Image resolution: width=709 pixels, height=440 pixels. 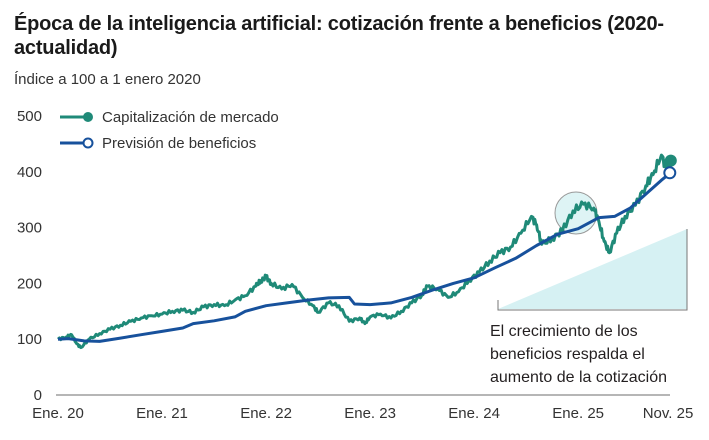 I want to click on y-tick-label: 100, so click(x=29, y=339).